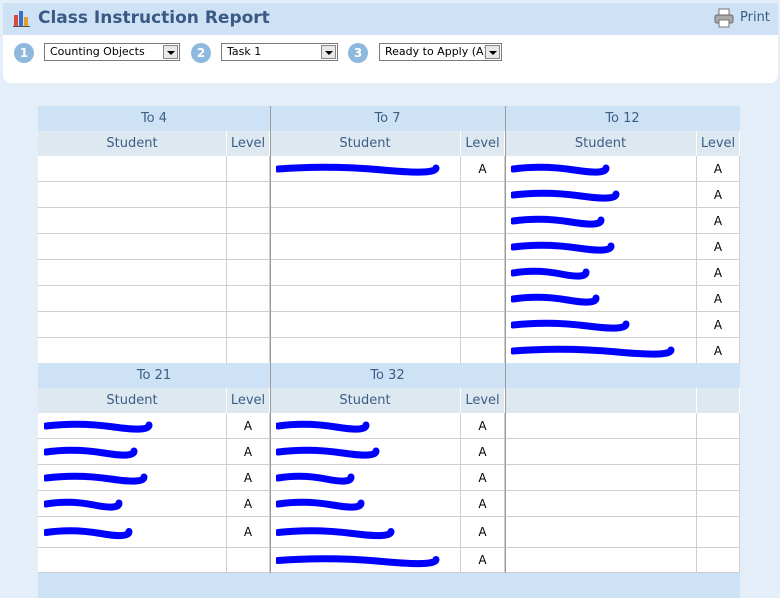 The image size is (780, 598). Describe the element at coordinates (387, 118) in the screenshot. I see `group-header: To 7` at that location.